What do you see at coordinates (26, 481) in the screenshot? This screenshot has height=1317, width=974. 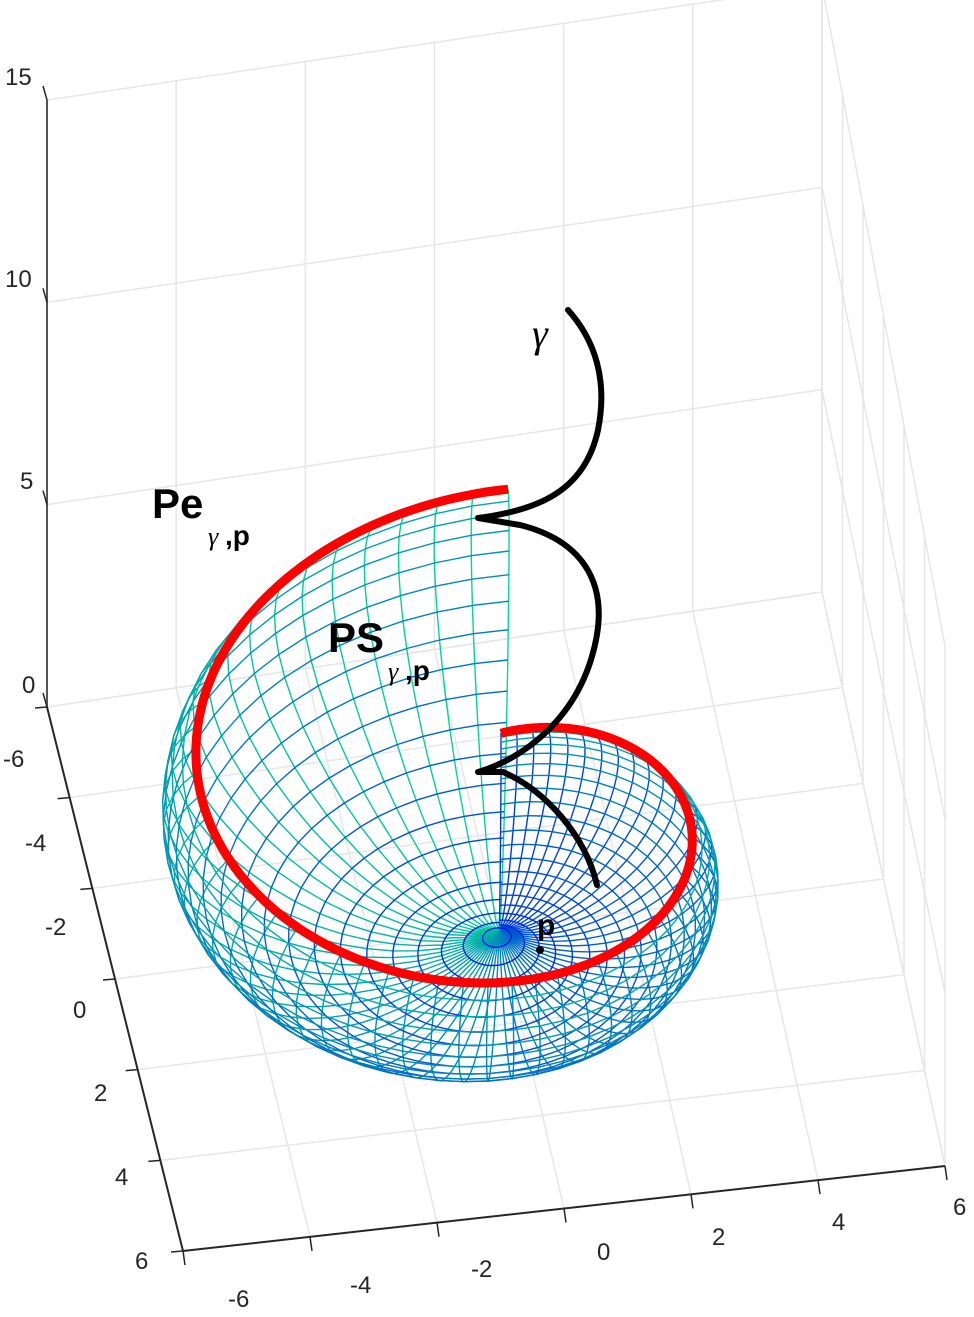 I see `z-tick-label: 5` at bounding box center [26, 481].